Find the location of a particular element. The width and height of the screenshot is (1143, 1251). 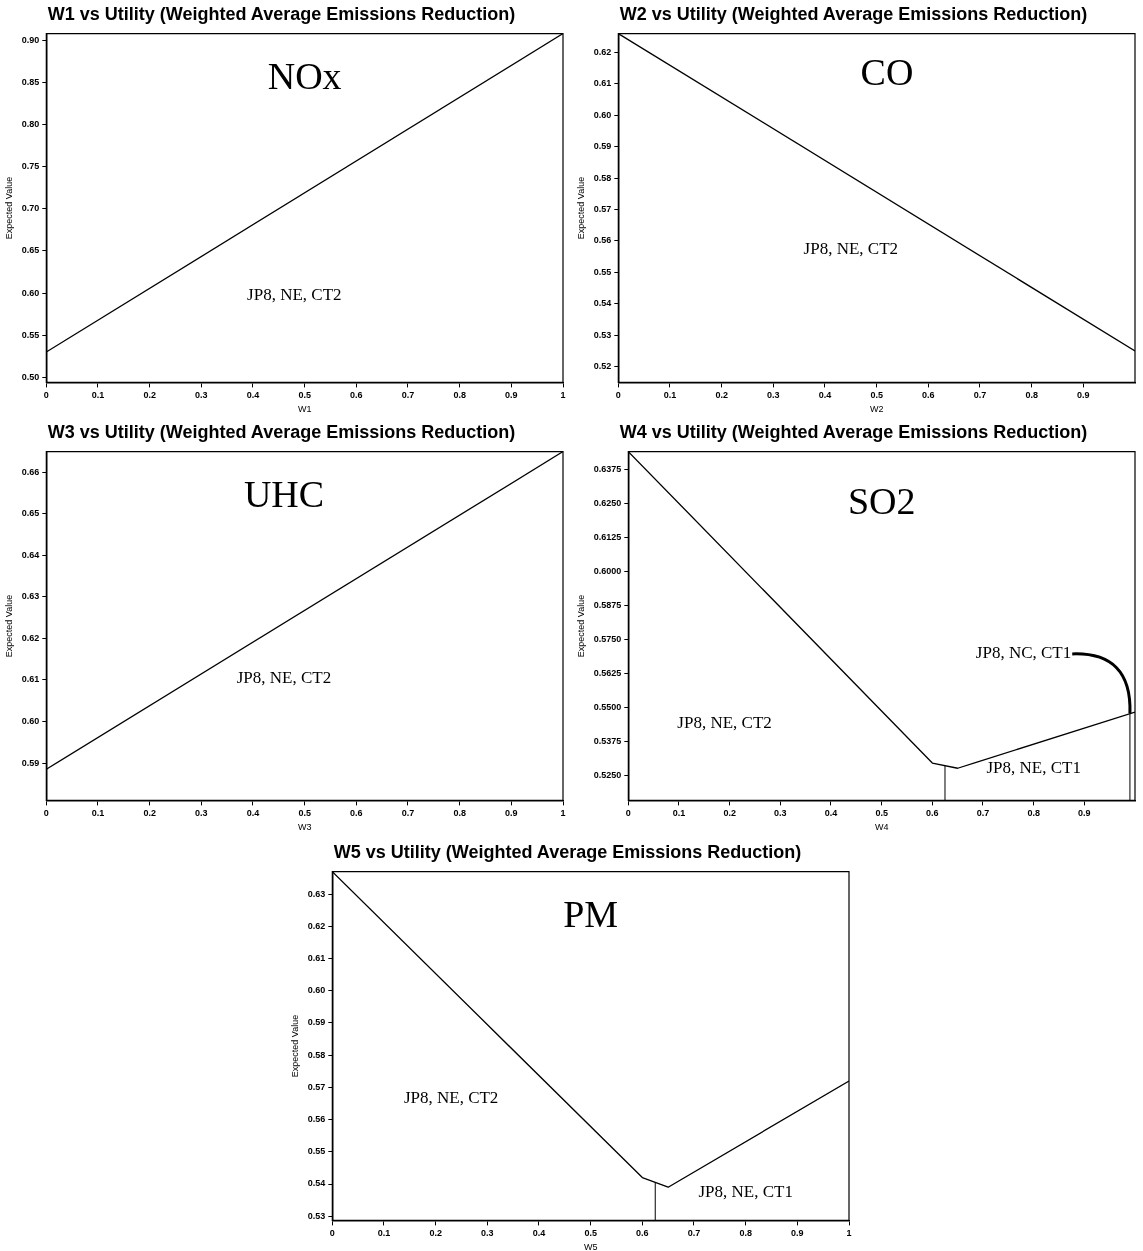

y-tick-label: 0.5375 is located at coordinates (607, 741).